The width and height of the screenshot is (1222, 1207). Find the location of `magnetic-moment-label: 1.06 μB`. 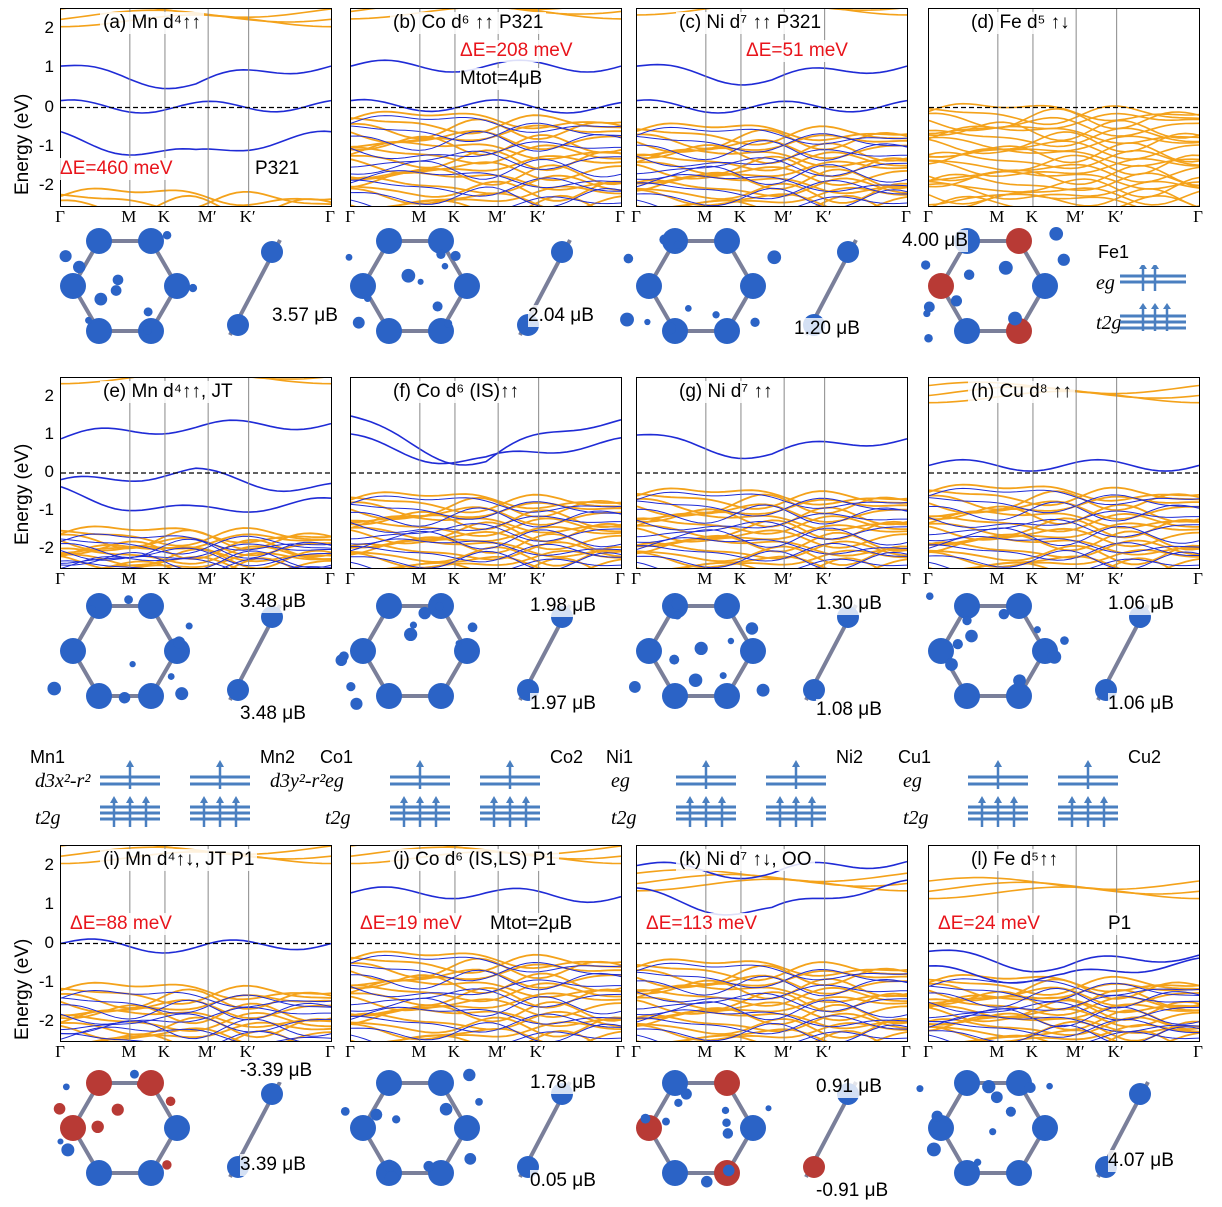

magnetic-moment-label: 1.06 μB is located at coordinates (1141, 704).